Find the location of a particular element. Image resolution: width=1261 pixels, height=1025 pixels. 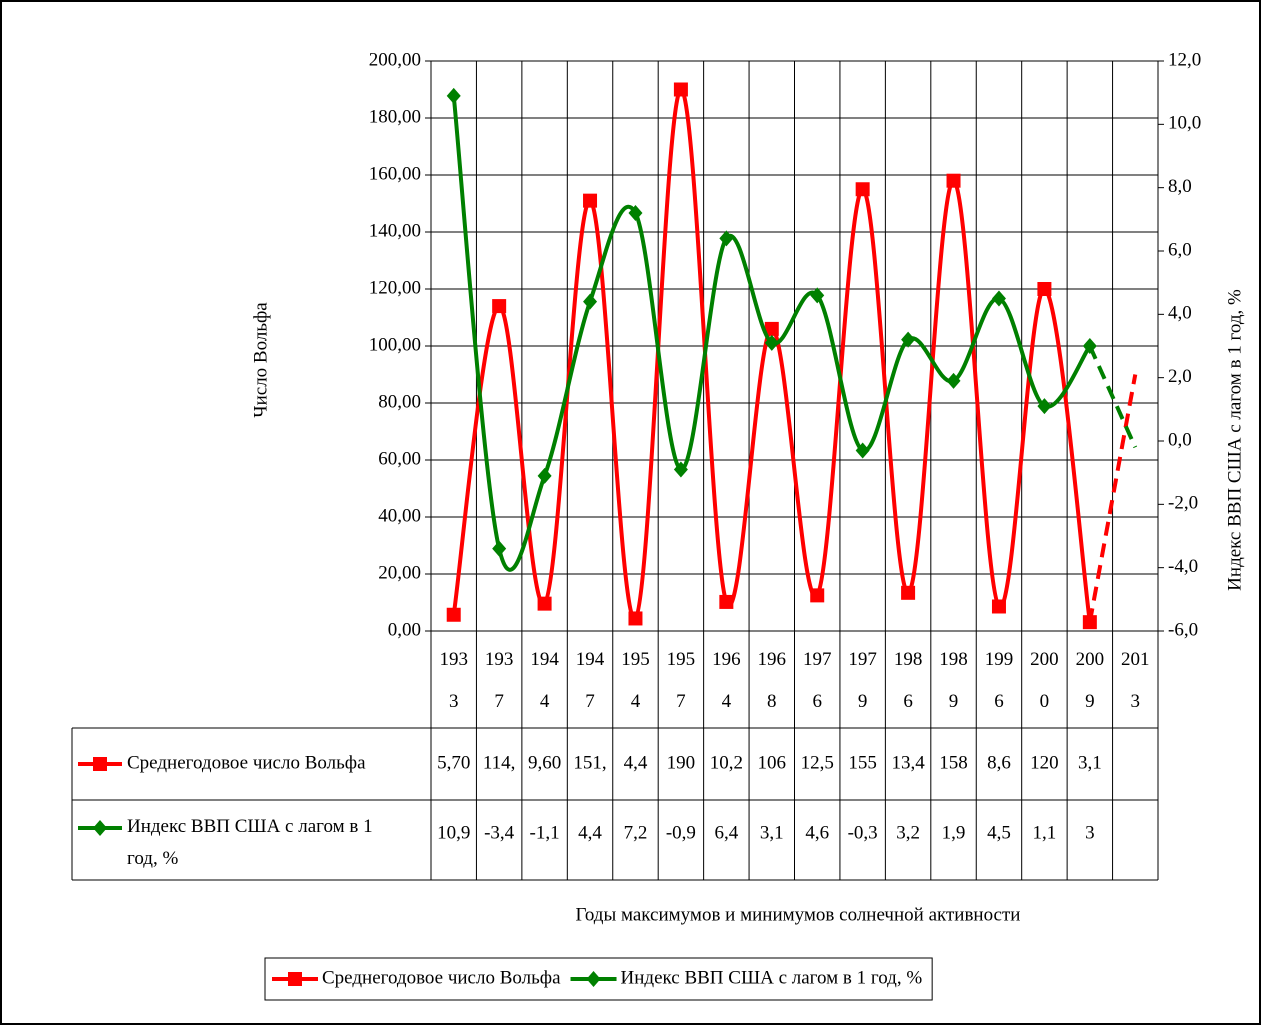

x-tick-label: 196 4 is located at coordinates (726, 680).